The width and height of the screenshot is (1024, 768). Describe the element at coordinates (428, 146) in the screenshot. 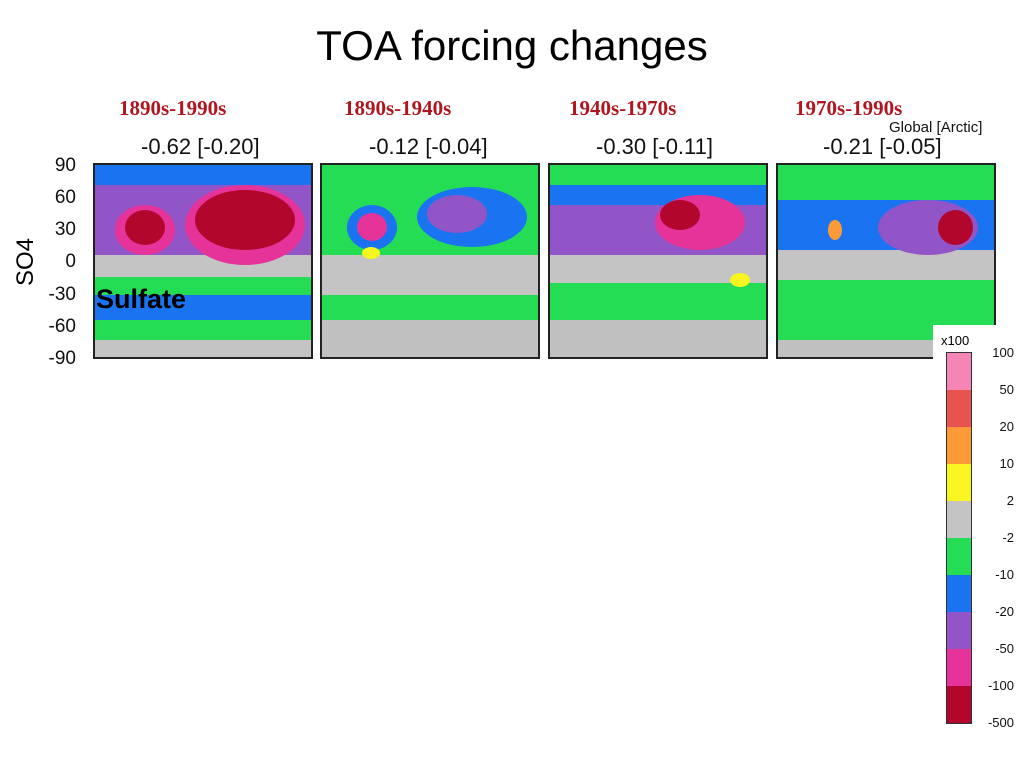

I see `panel-value-2: -0.12 [-0.04]` at that location.